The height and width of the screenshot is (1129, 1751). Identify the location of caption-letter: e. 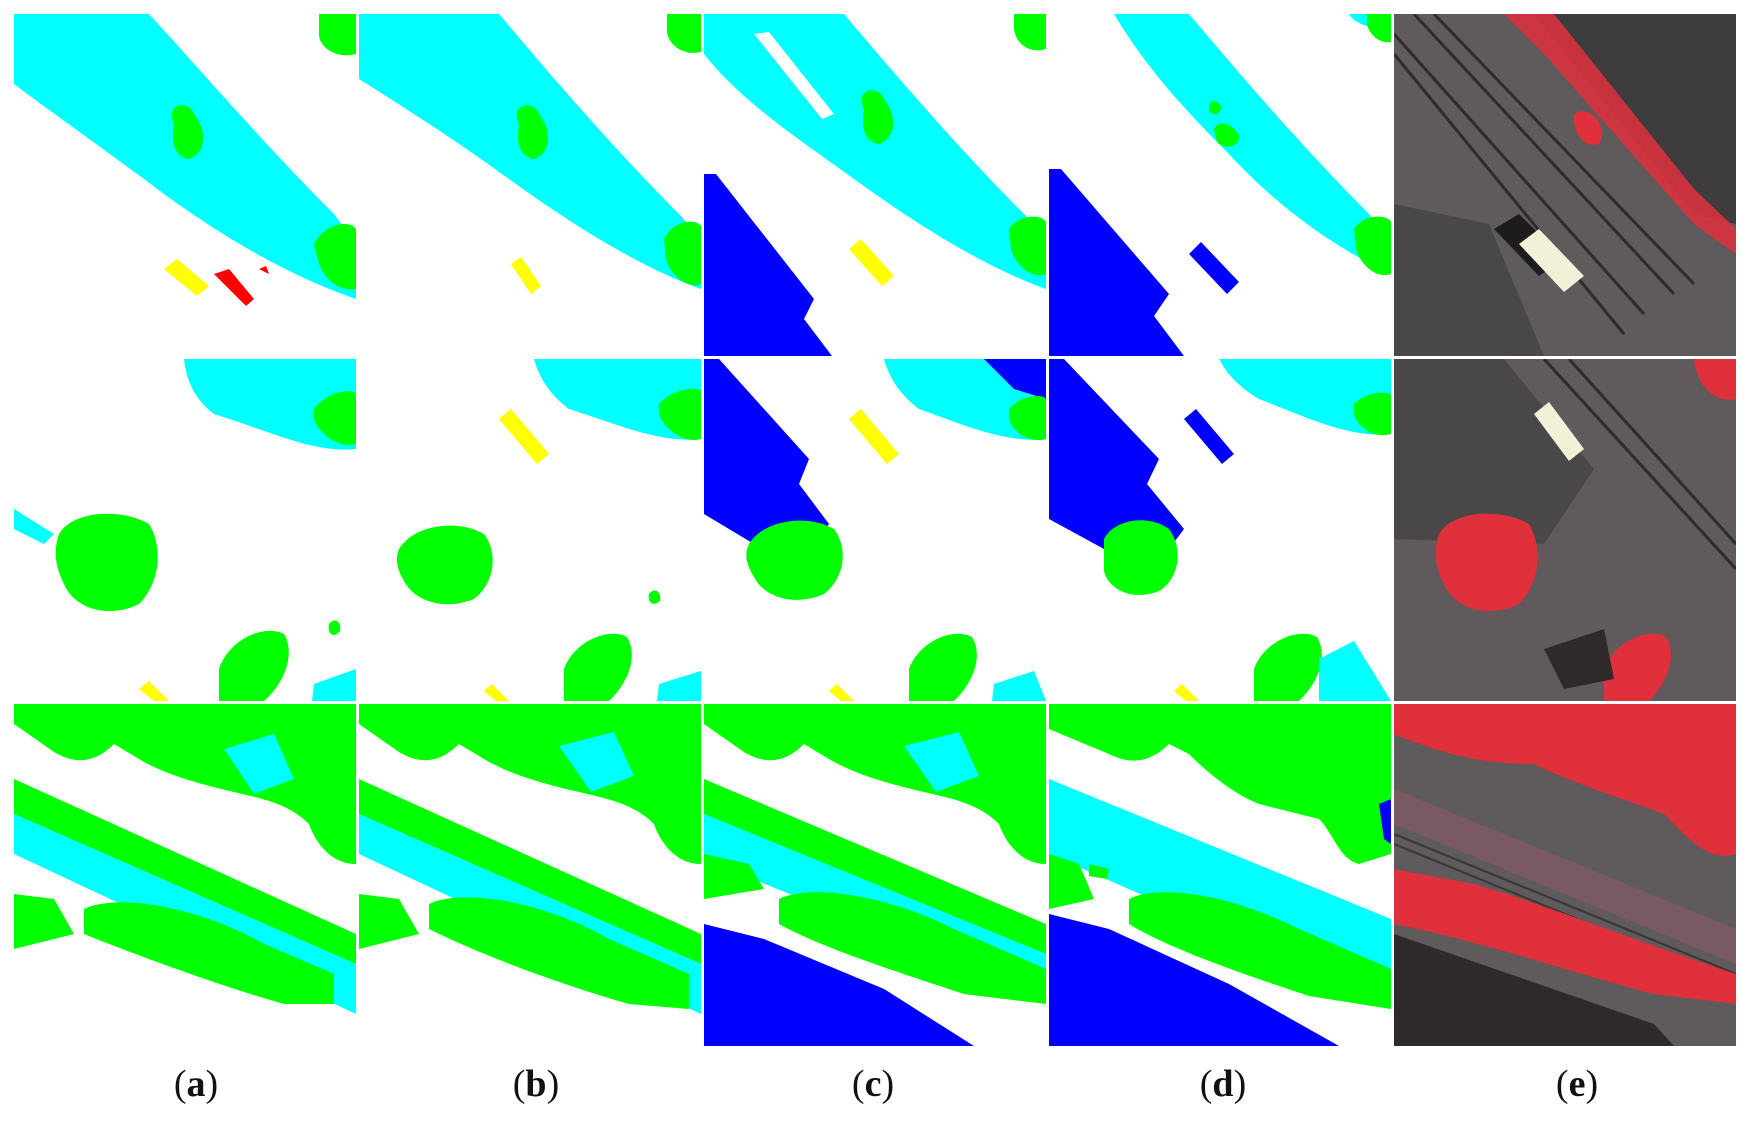
(1577, 1084).